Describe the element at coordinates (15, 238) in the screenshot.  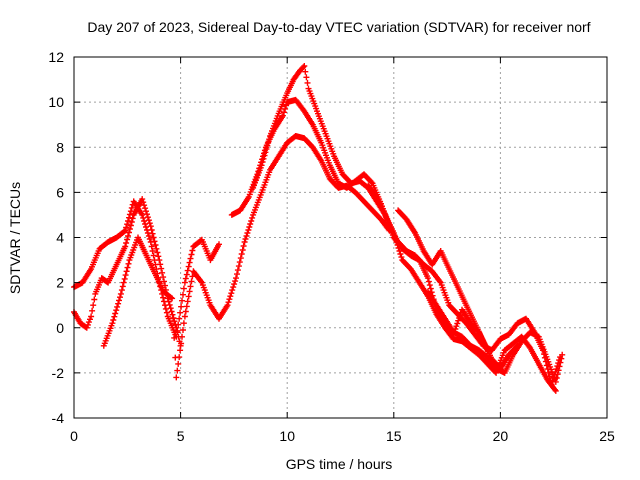
I see `y-axis-label: SDTVAR / TECUs` at that location.